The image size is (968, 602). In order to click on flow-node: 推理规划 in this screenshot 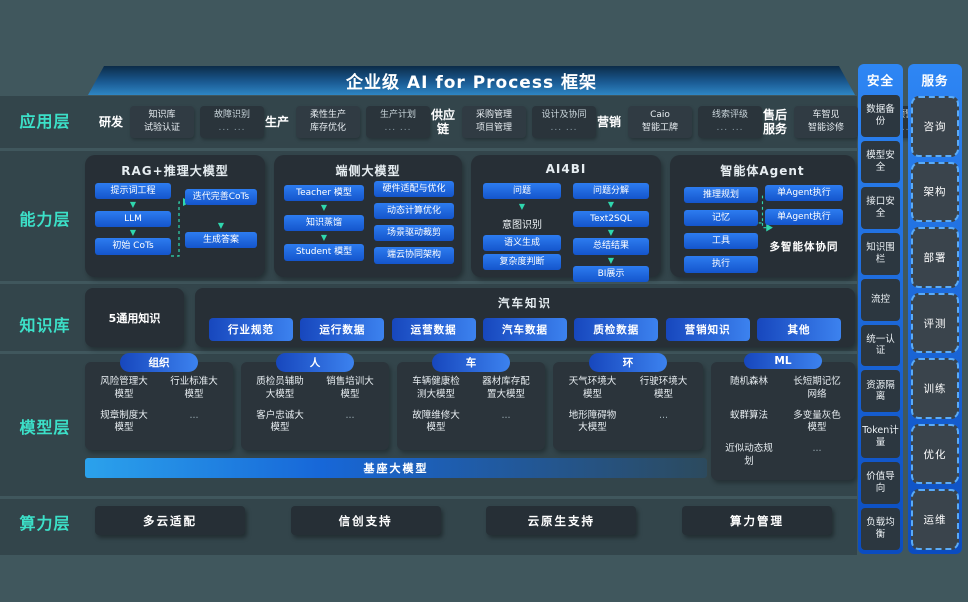, I will do `click(721, 195)`.